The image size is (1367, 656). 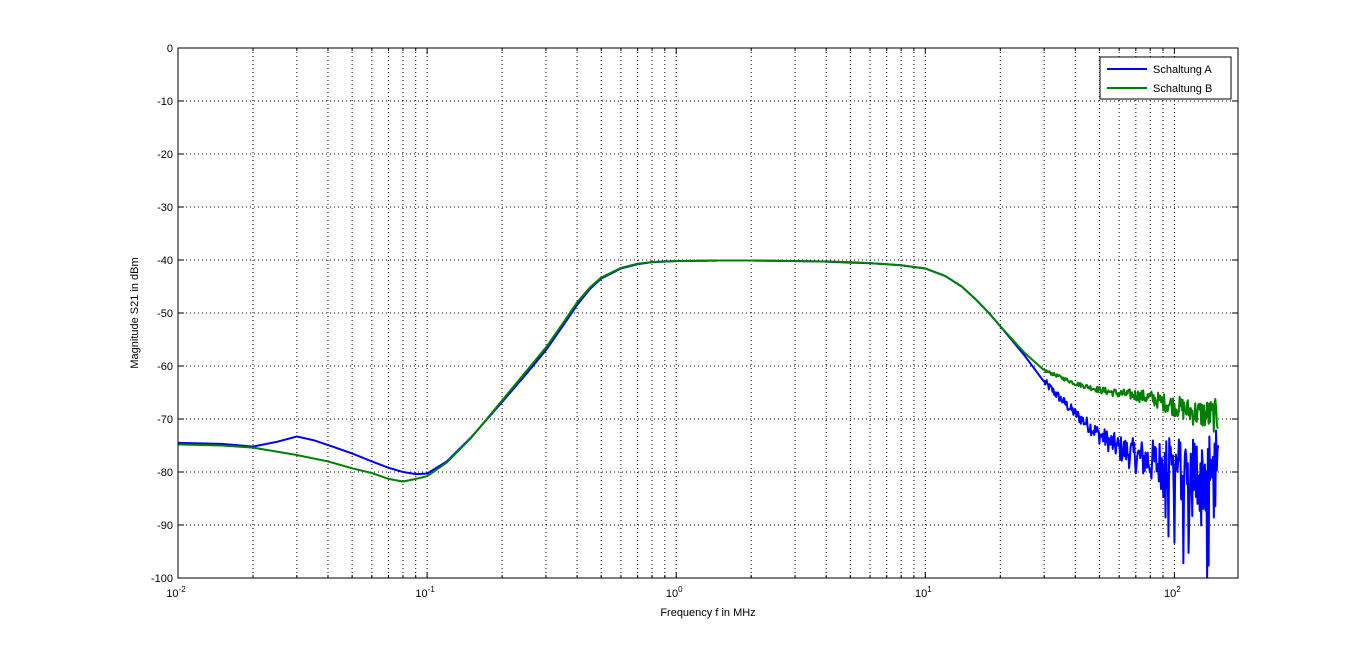 I want to click on y-tick-label: -70, so click(x=165, y=420).